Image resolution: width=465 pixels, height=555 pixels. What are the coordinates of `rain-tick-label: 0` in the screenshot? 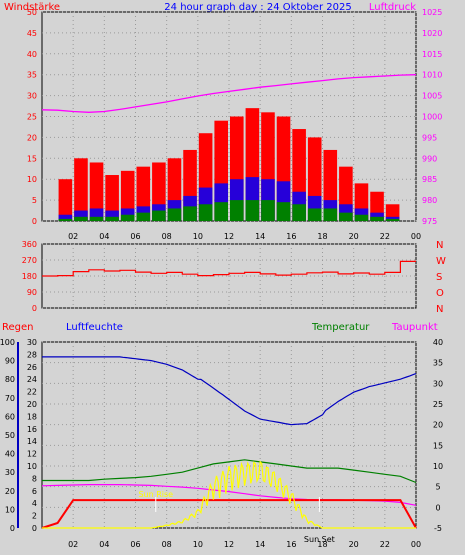 It's located at (34, 528).